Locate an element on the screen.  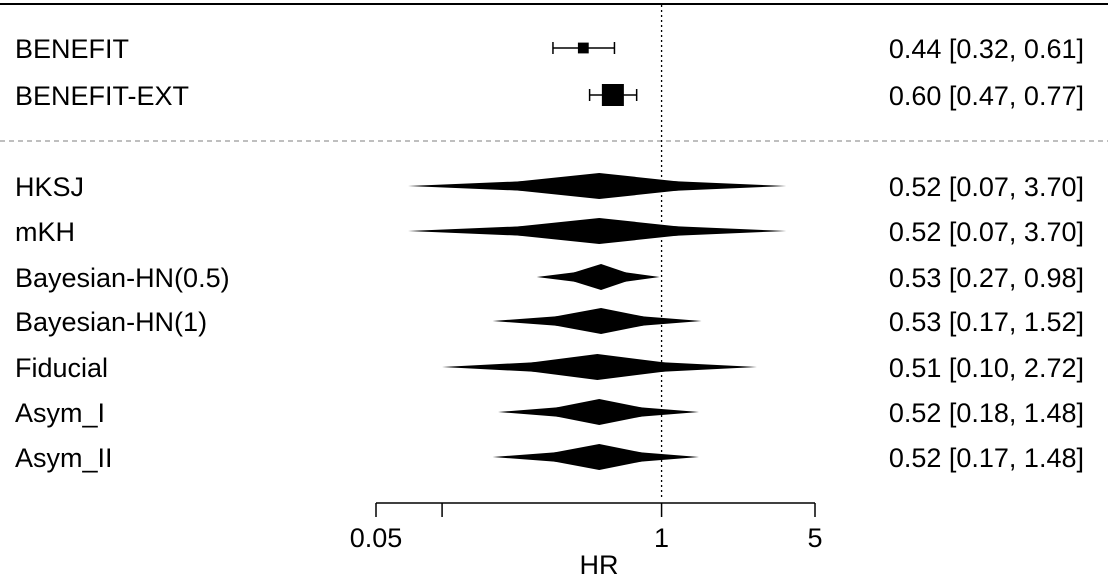
estimate-label: Asym_I is located at coordinates (60, 413).